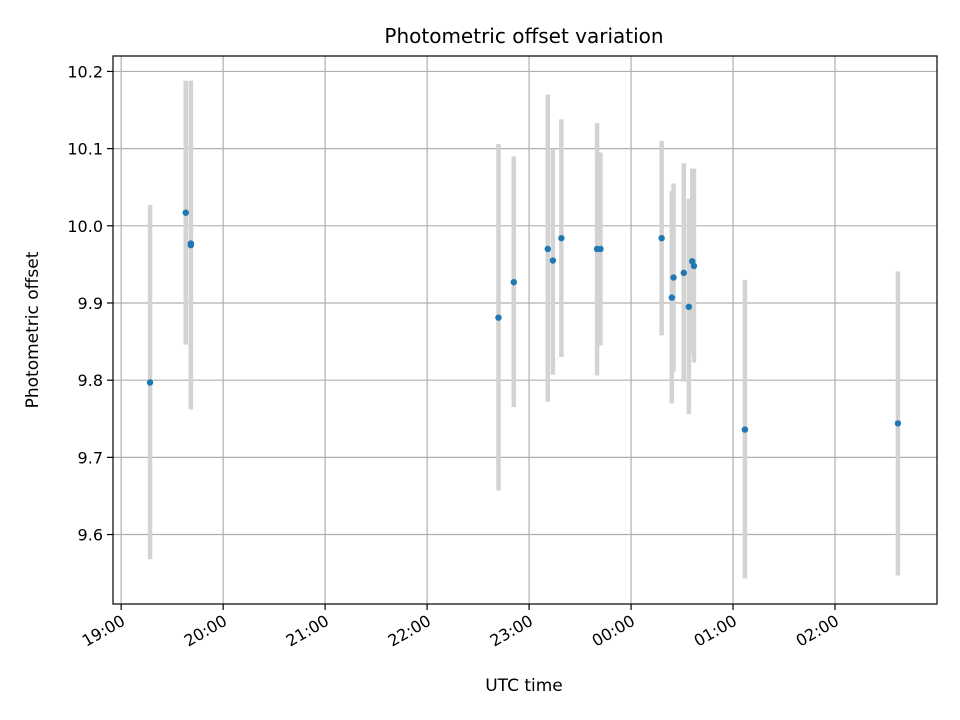 The height and width of the screenshot is (720, 960). I want to click on chart-title: Photometric offset variation, so click(523, 36).